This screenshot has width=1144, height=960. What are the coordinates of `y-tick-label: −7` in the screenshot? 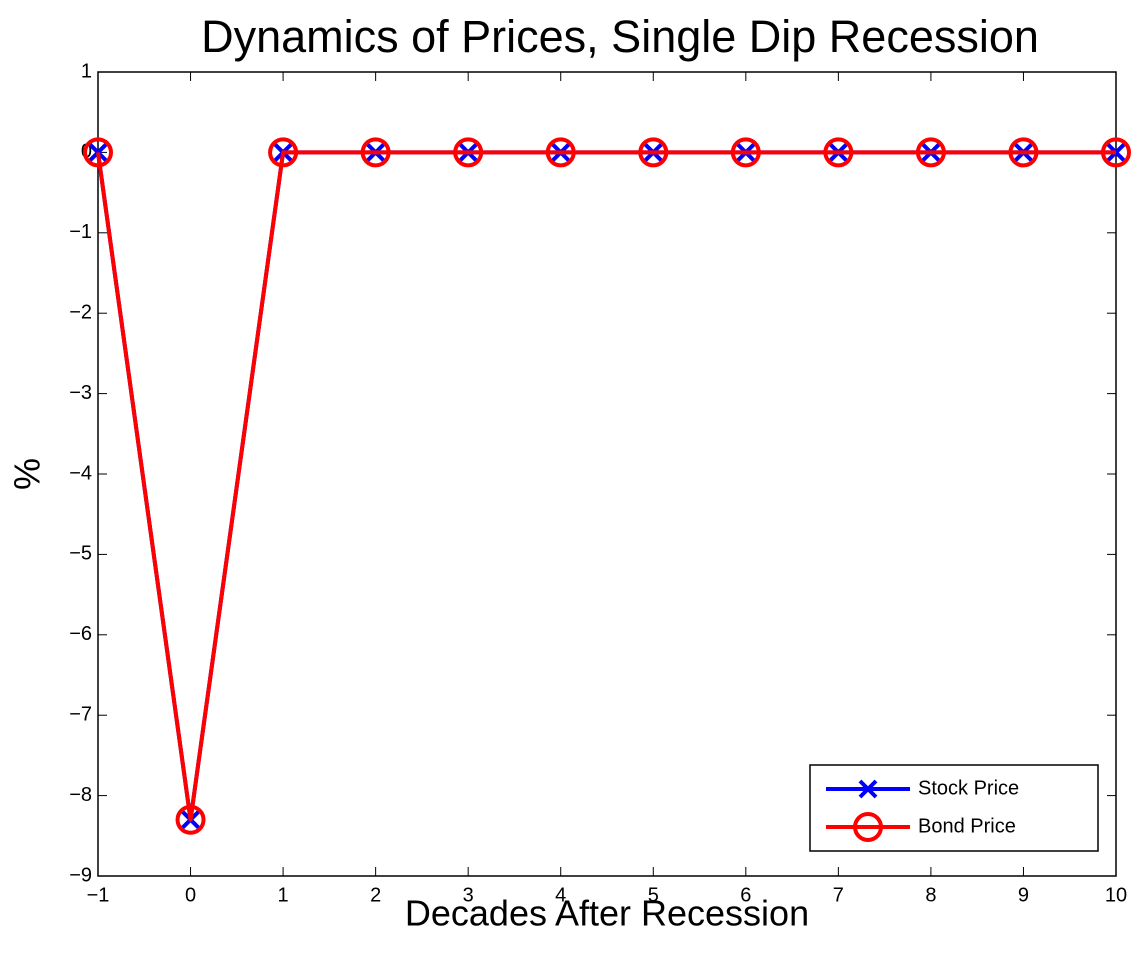 It's located at (80, 714).